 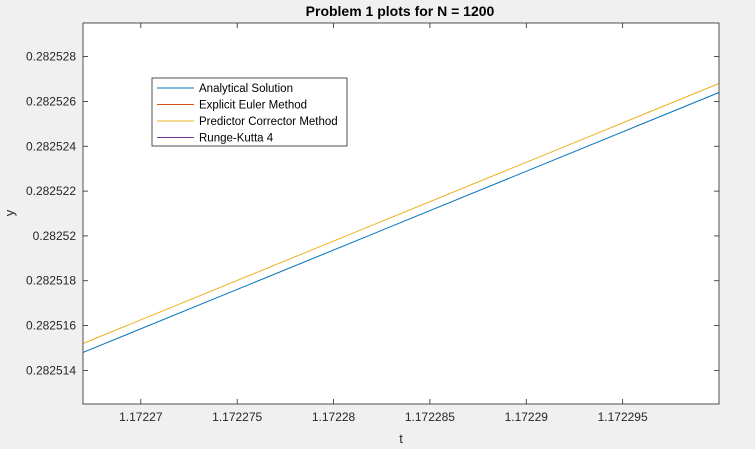 I want to click on legend-label-3: Predictor Corrector Method, so click(x=268, y=122).